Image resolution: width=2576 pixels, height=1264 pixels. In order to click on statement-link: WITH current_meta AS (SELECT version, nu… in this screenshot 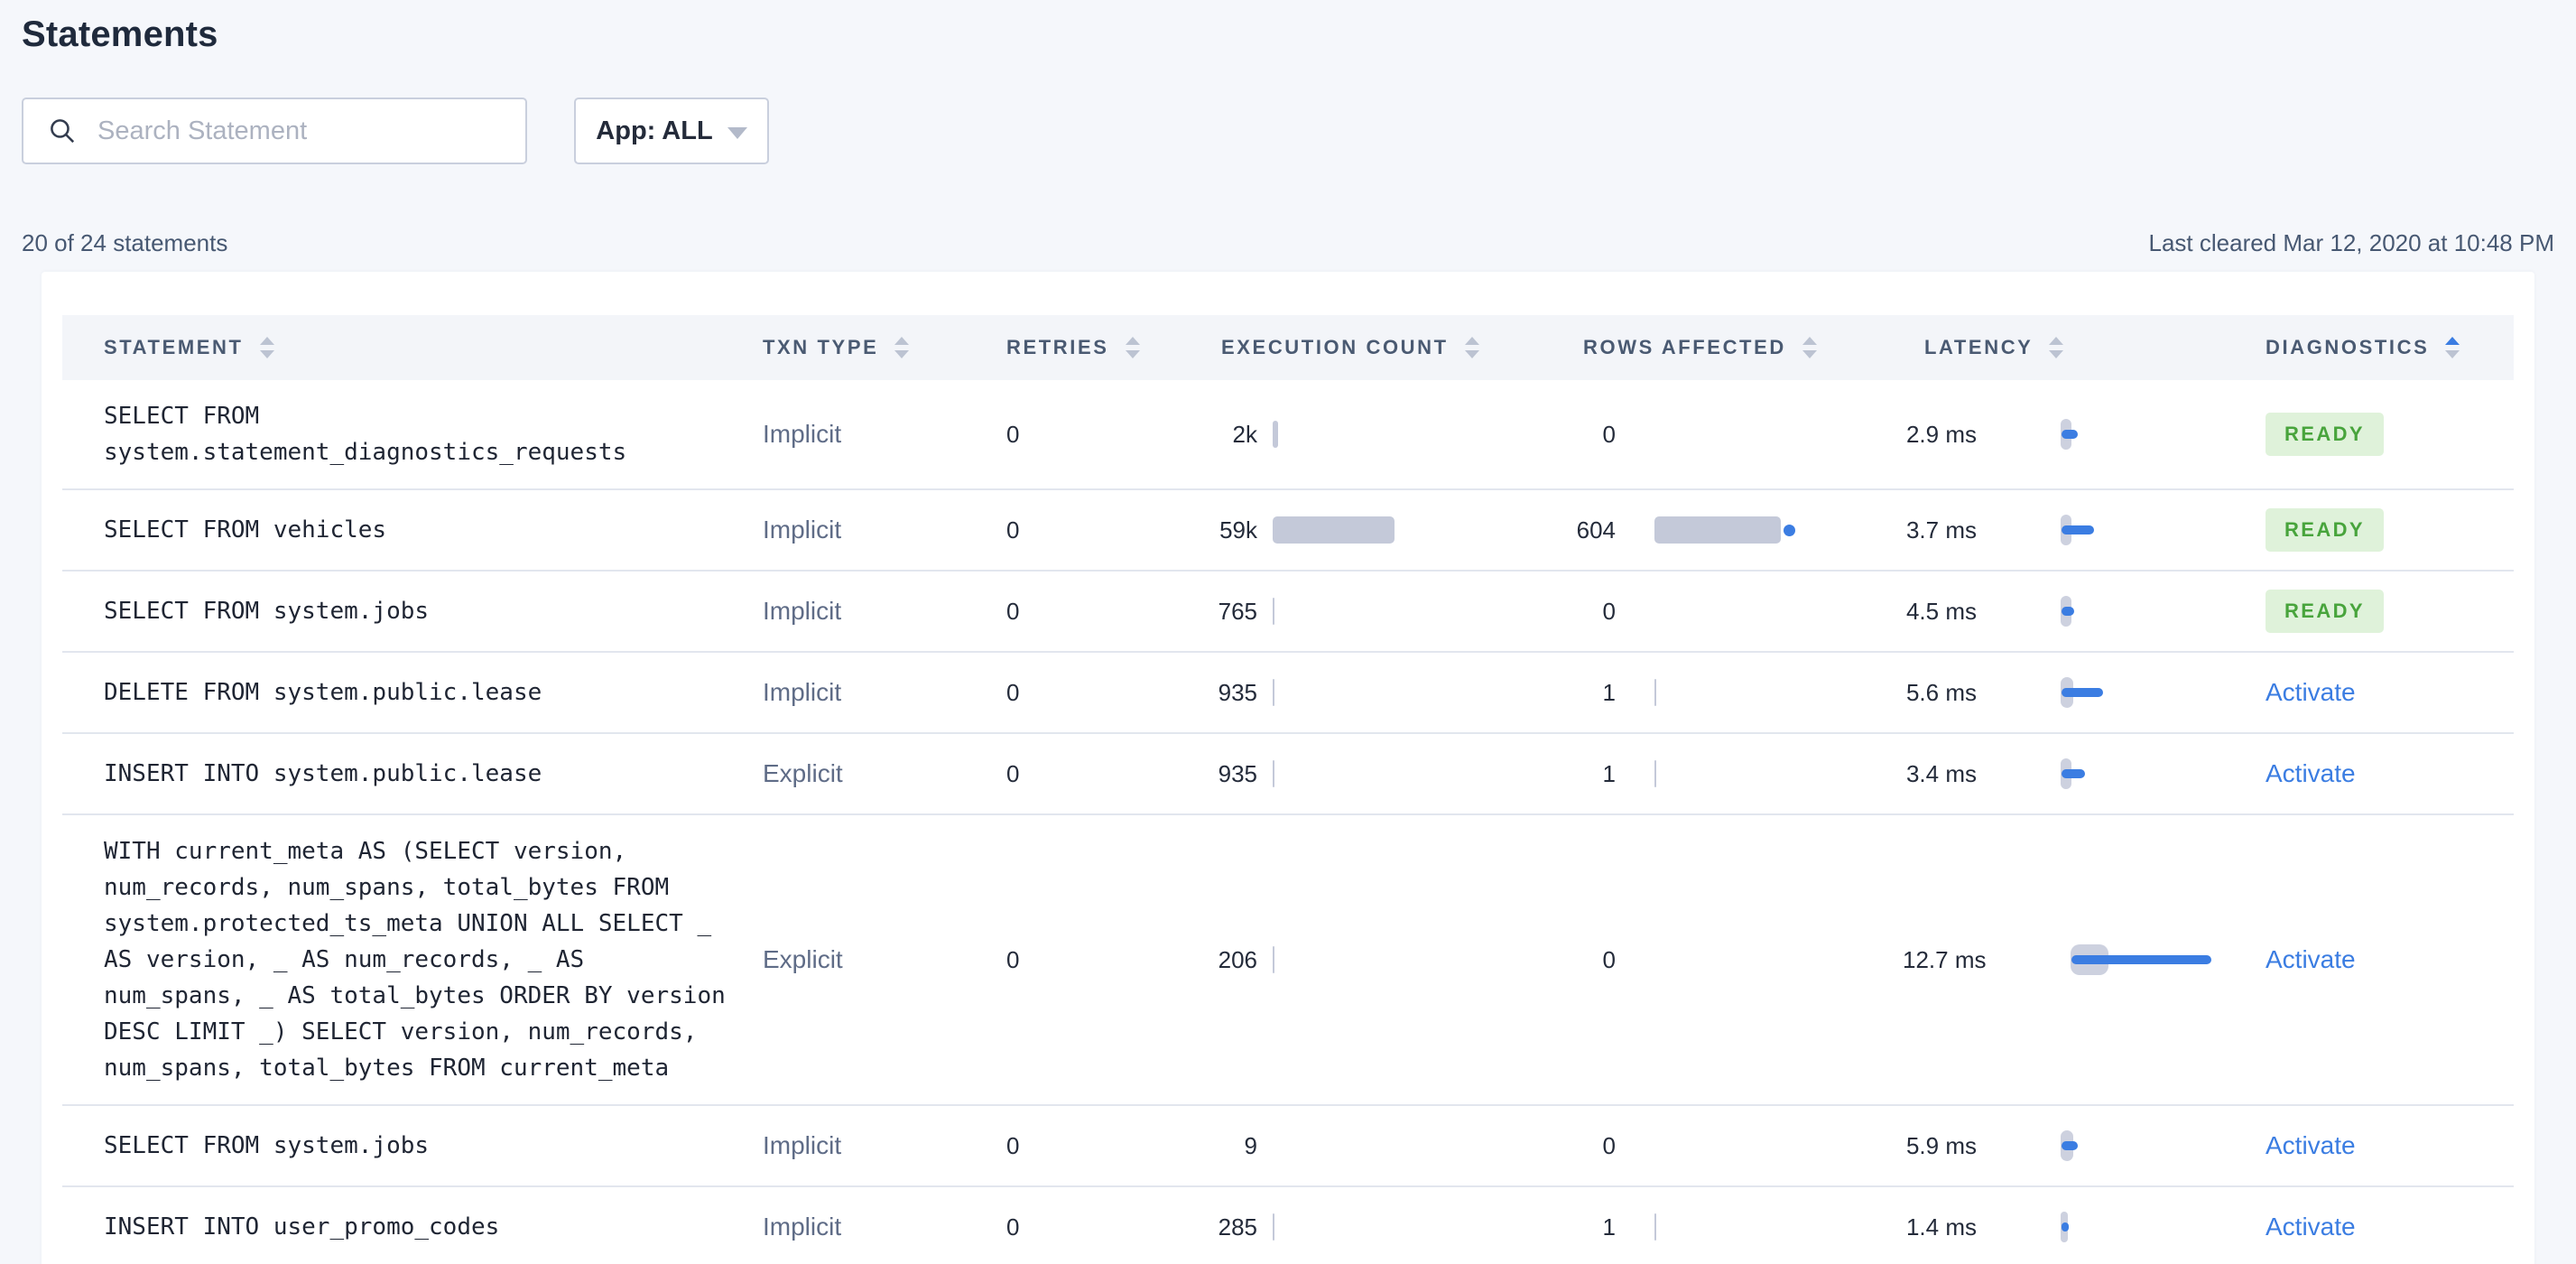, I will do `click(415, 960)`.